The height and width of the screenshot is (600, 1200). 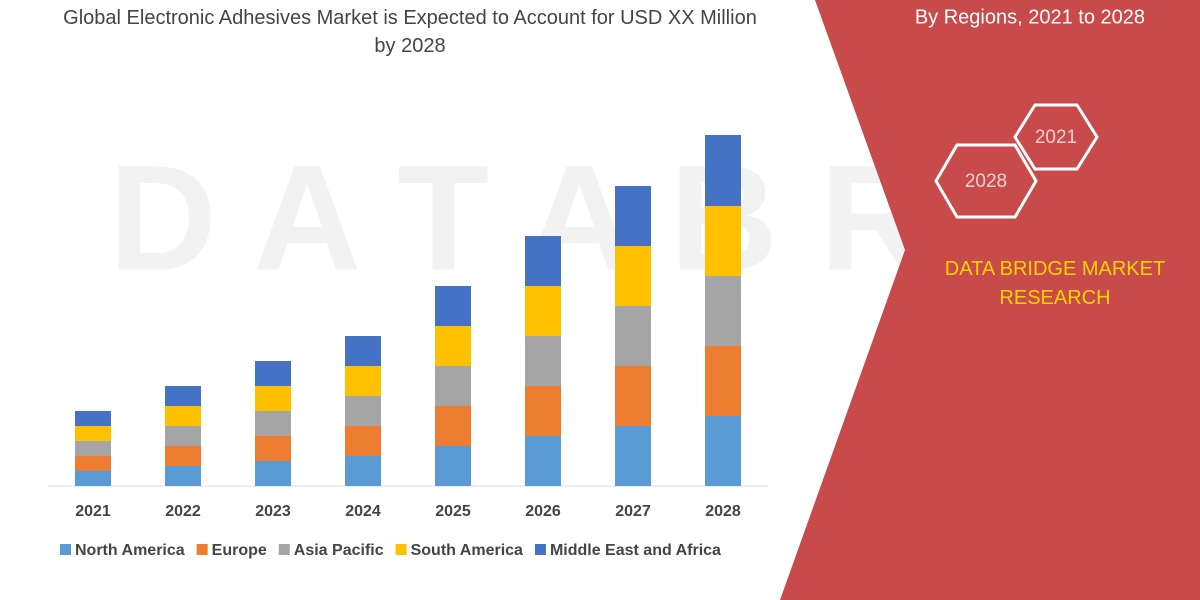 What do you see at coordinates (723, 511) in the screenshot?
I see `x-tick-label: 2028` at bounding box center [723, 511].